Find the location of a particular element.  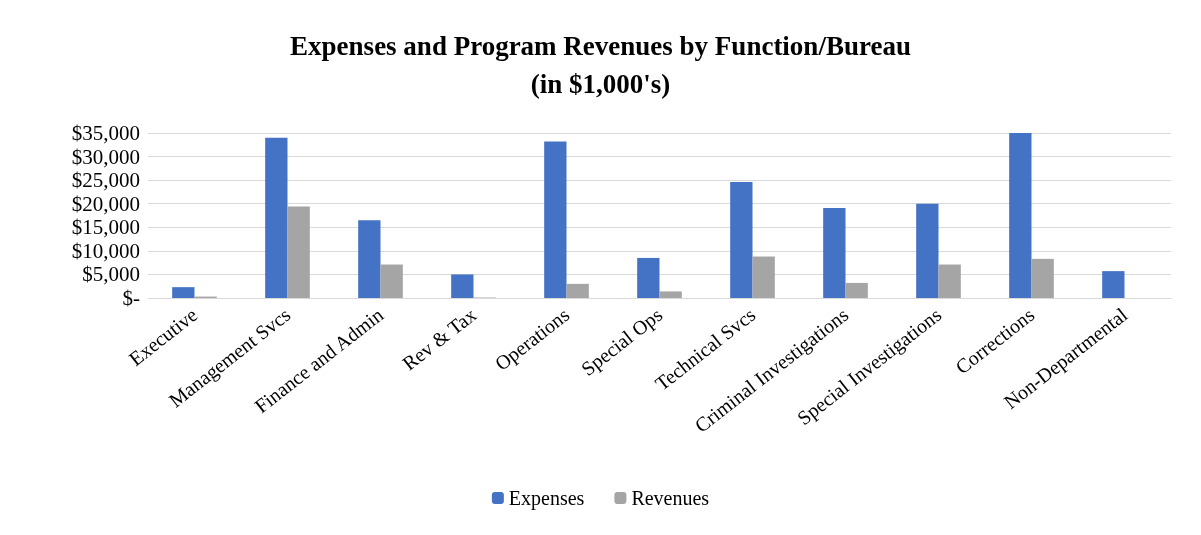

y-tick-label: $5,000 is located at coordinates (111, 274).